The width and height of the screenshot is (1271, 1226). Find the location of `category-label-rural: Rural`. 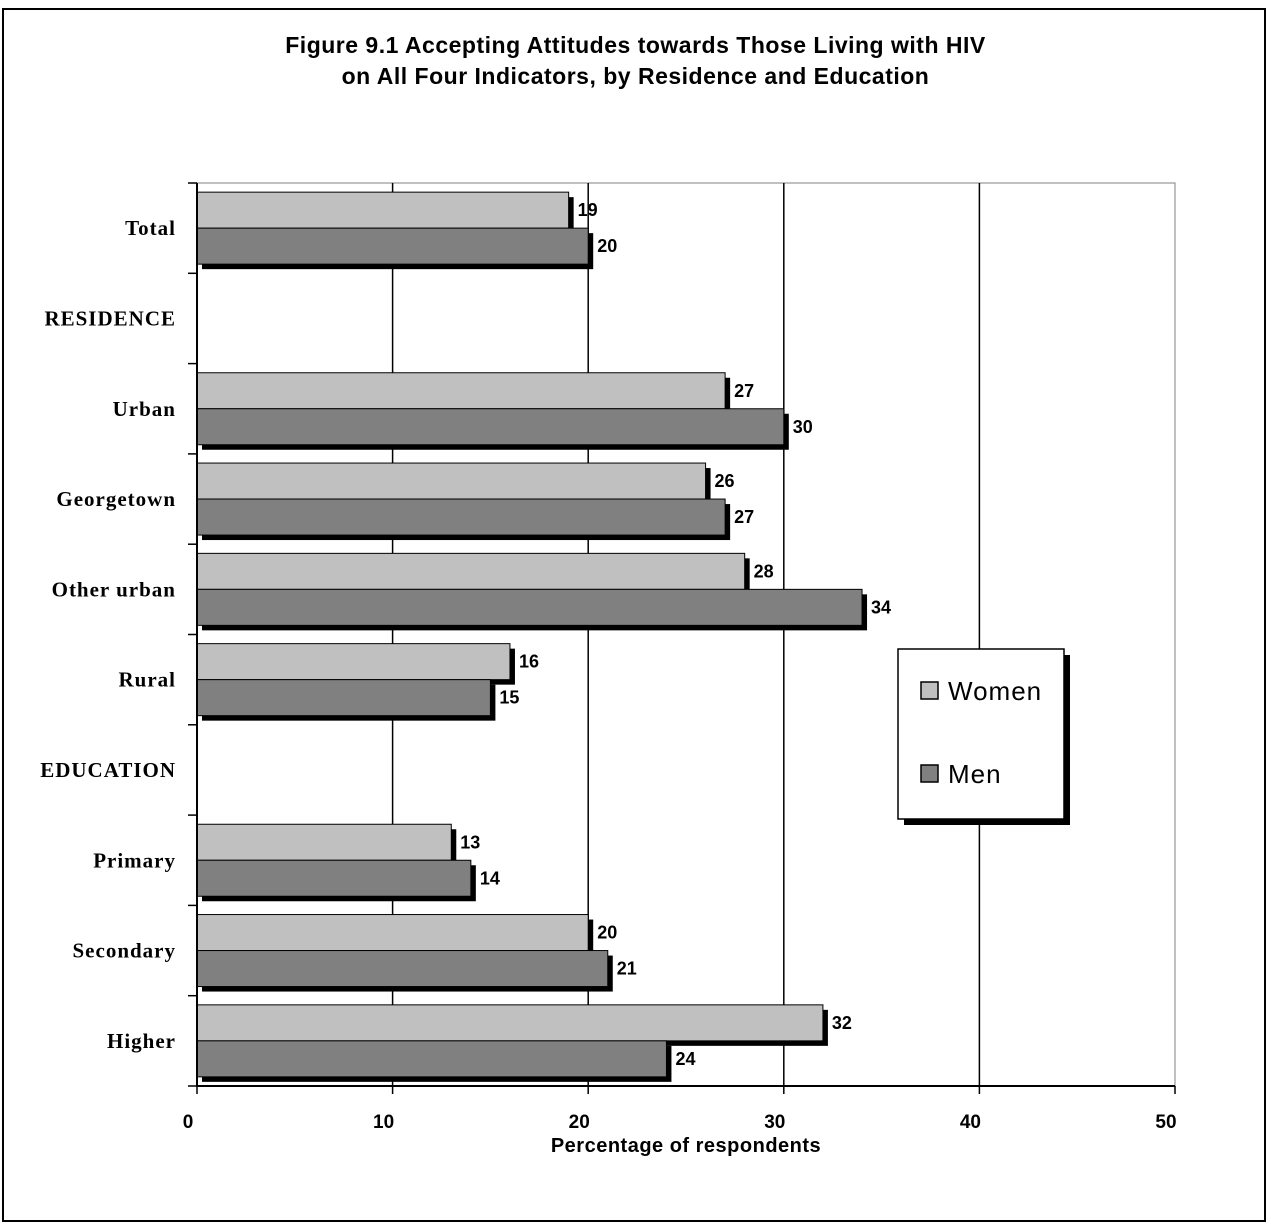

category-label-rural: Rural is located at coordinates (148, 680).